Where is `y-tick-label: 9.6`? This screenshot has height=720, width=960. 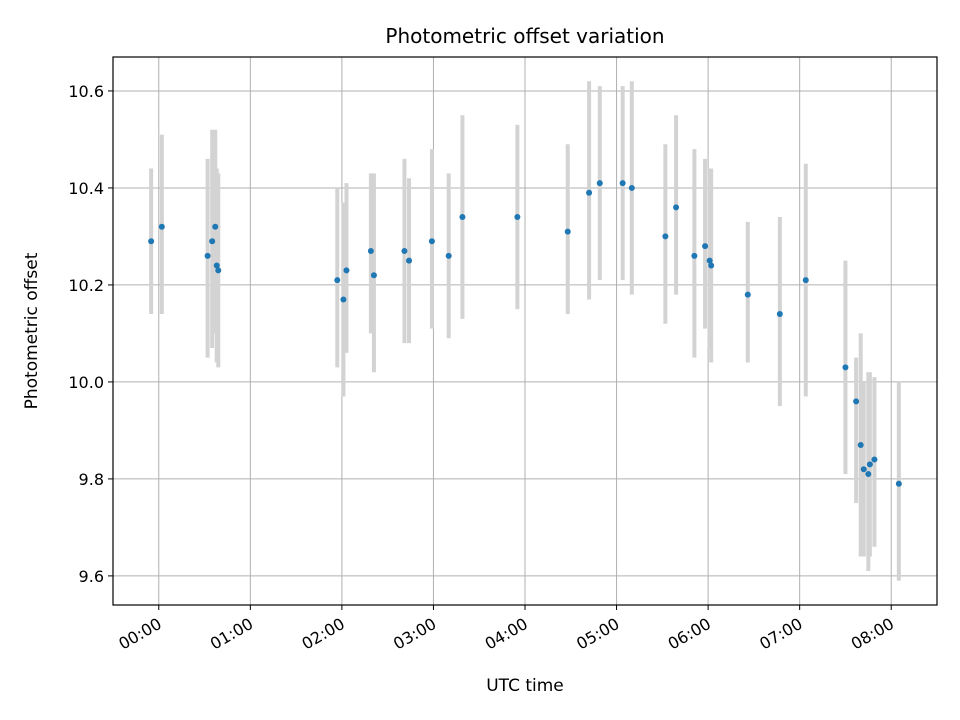
y-tick-label: 9.6 is located at coordinates (91, 576).